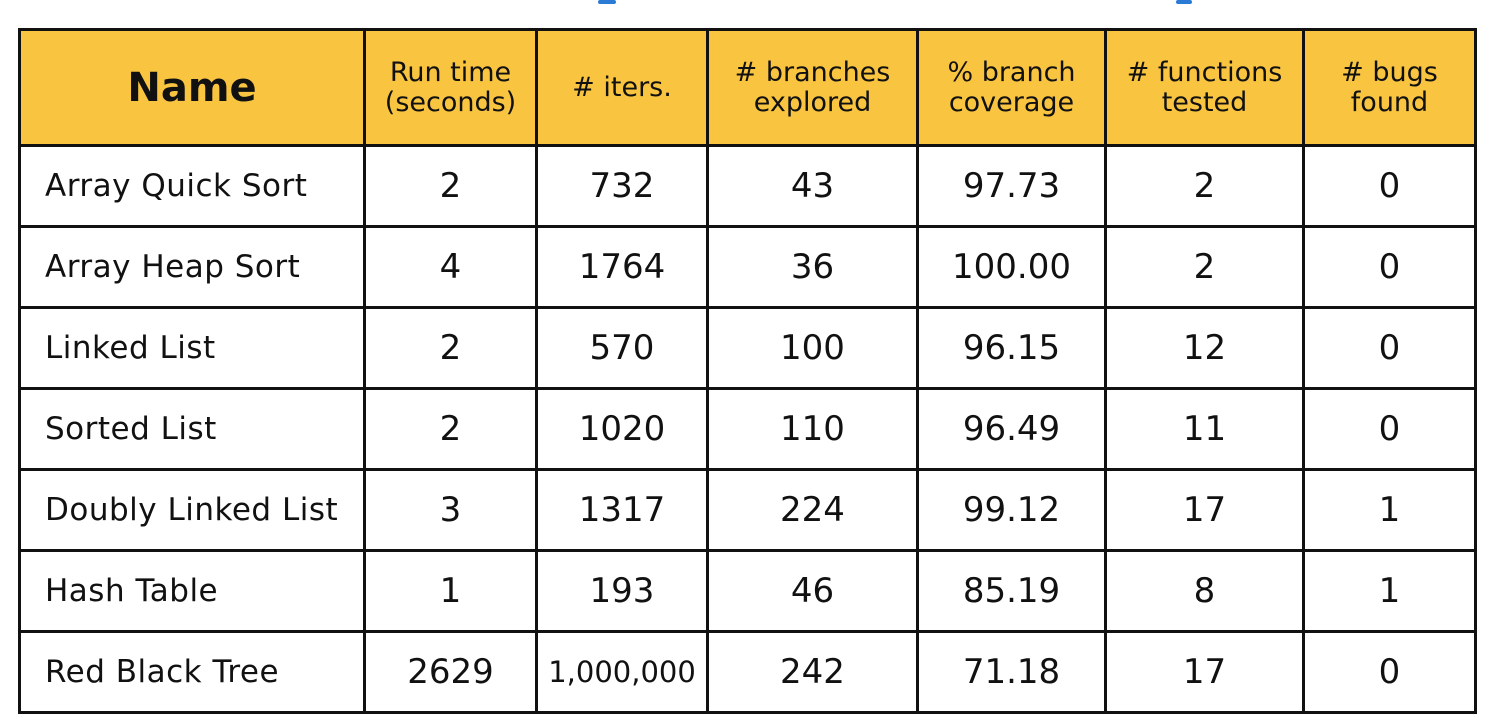 This screenshot has height=720, width=1489. Describe the element at coordinates (1011, 186) in the screenshot. I see `cell-coverage: 97.73` at that location.